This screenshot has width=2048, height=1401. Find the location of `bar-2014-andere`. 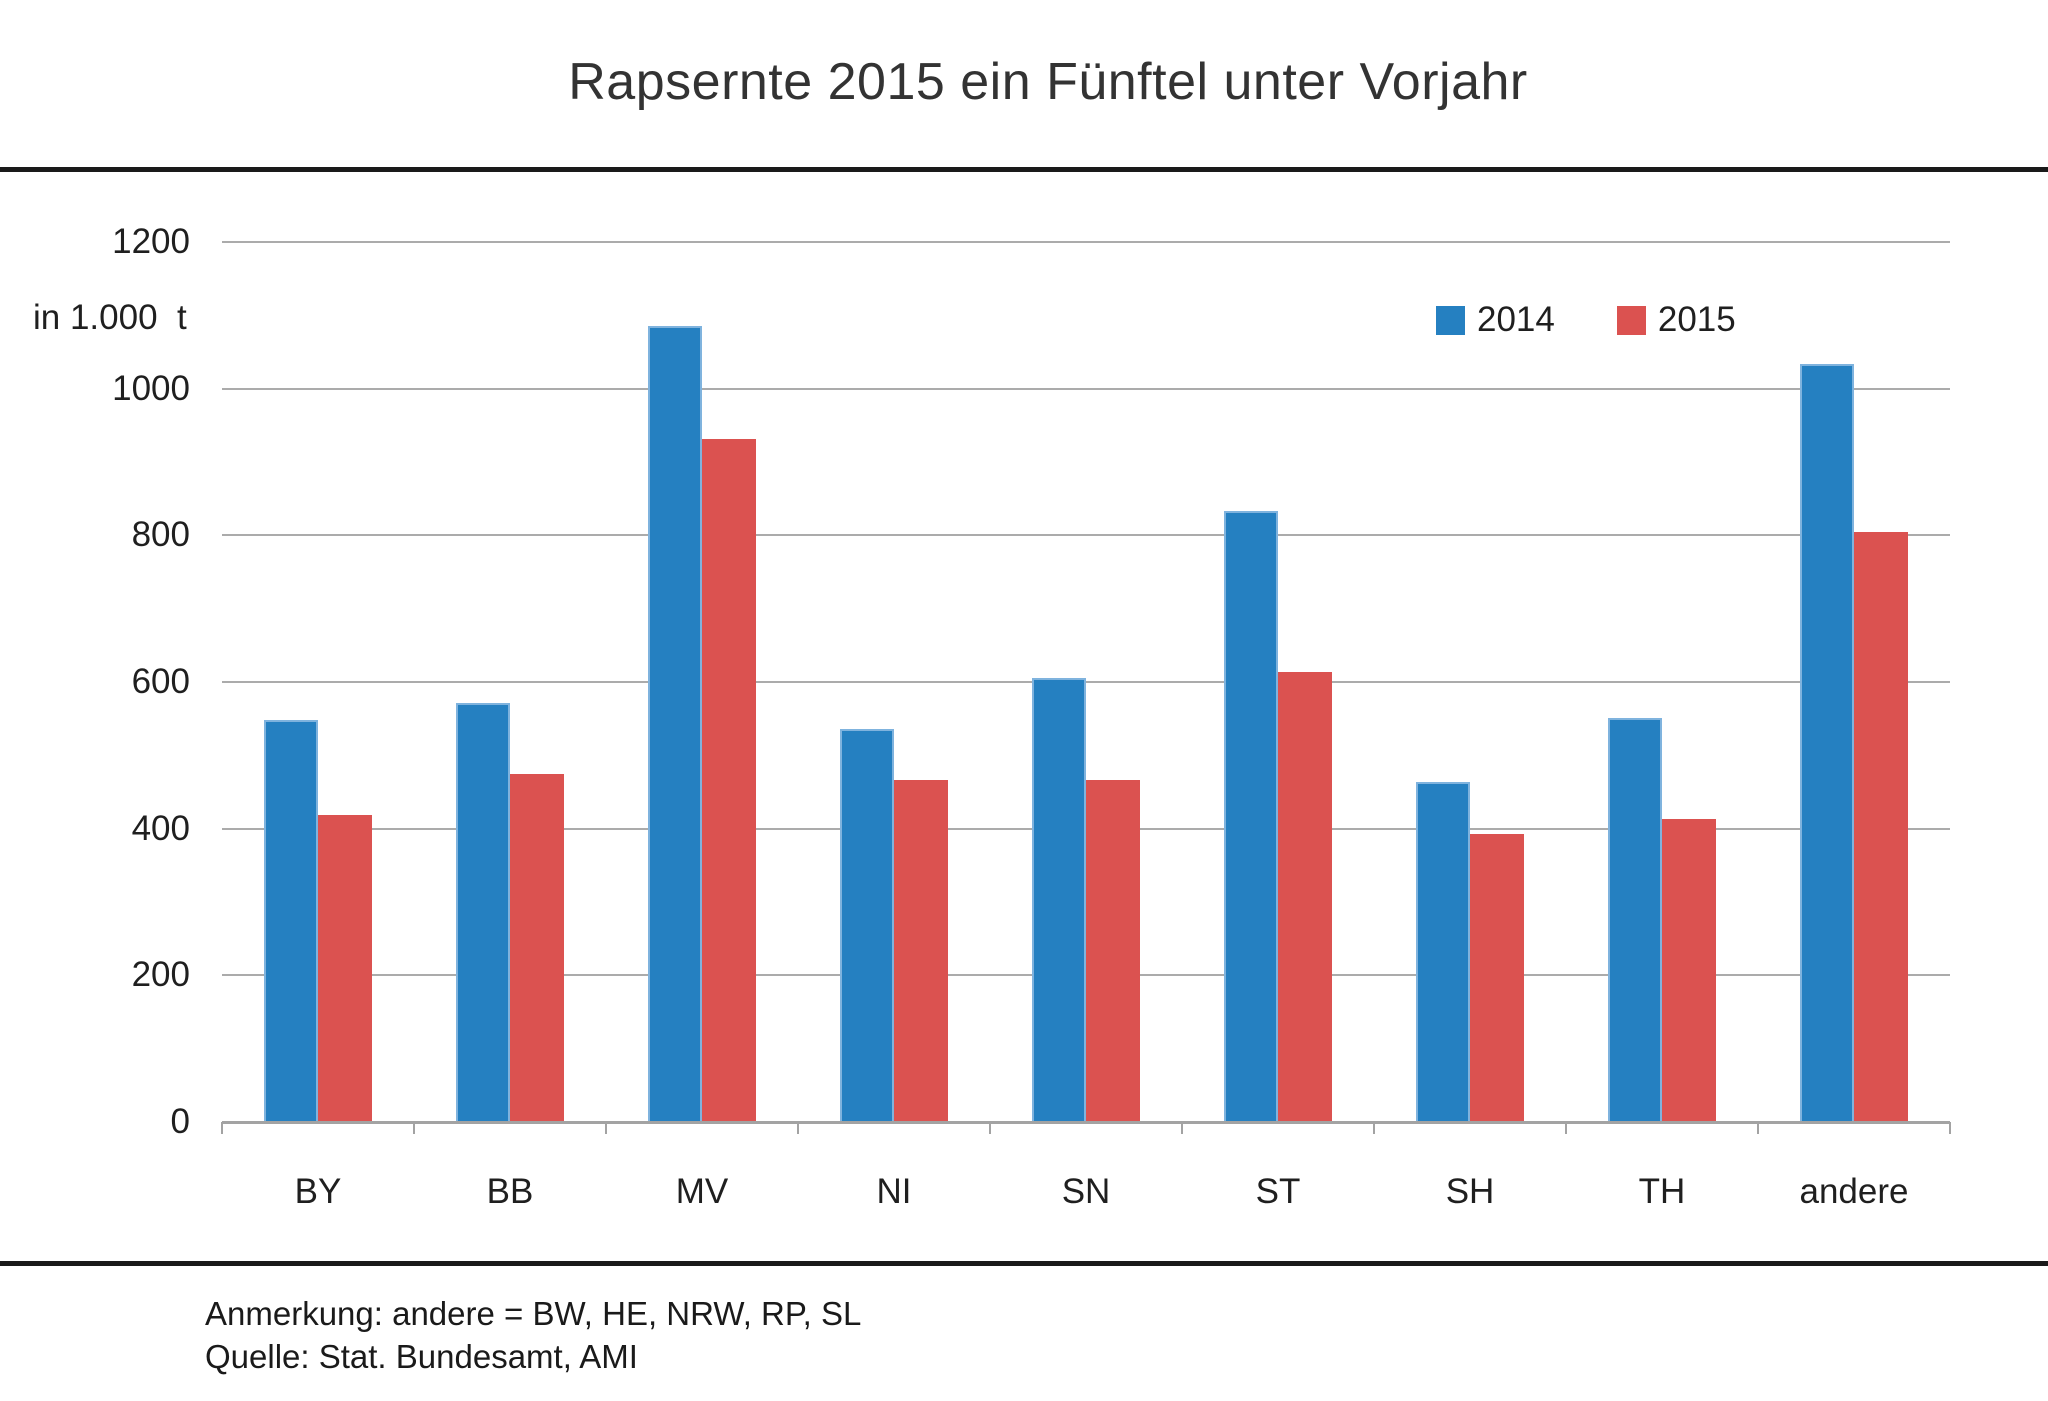

bar-2014-andere is located at coordinates (1827, 743).